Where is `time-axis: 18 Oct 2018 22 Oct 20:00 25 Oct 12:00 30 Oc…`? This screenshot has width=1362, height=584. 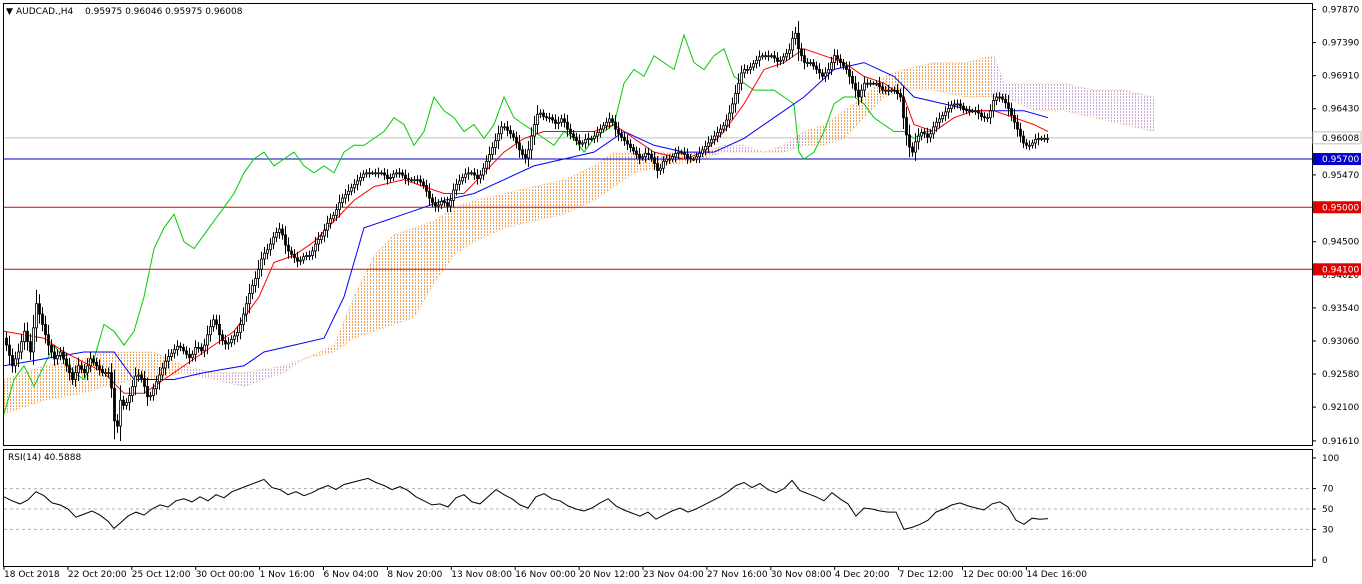 time-axis: 18 Oct 2018 22 Oct 20:00 25 Oct 12:00 30 Oc… is located at coordinates (545, 573).